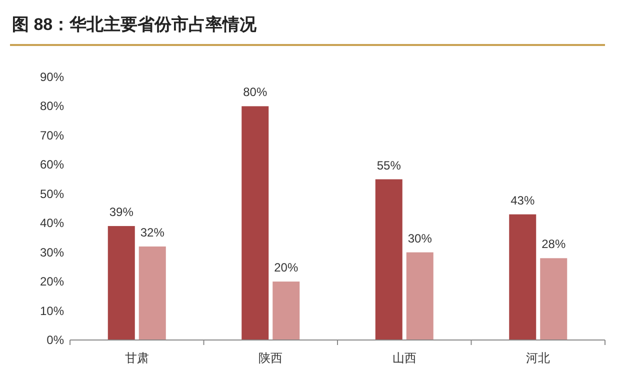 The height and width of the screenshot is (378, 619). I want to click on data-label: 39%, so click(121, 212).